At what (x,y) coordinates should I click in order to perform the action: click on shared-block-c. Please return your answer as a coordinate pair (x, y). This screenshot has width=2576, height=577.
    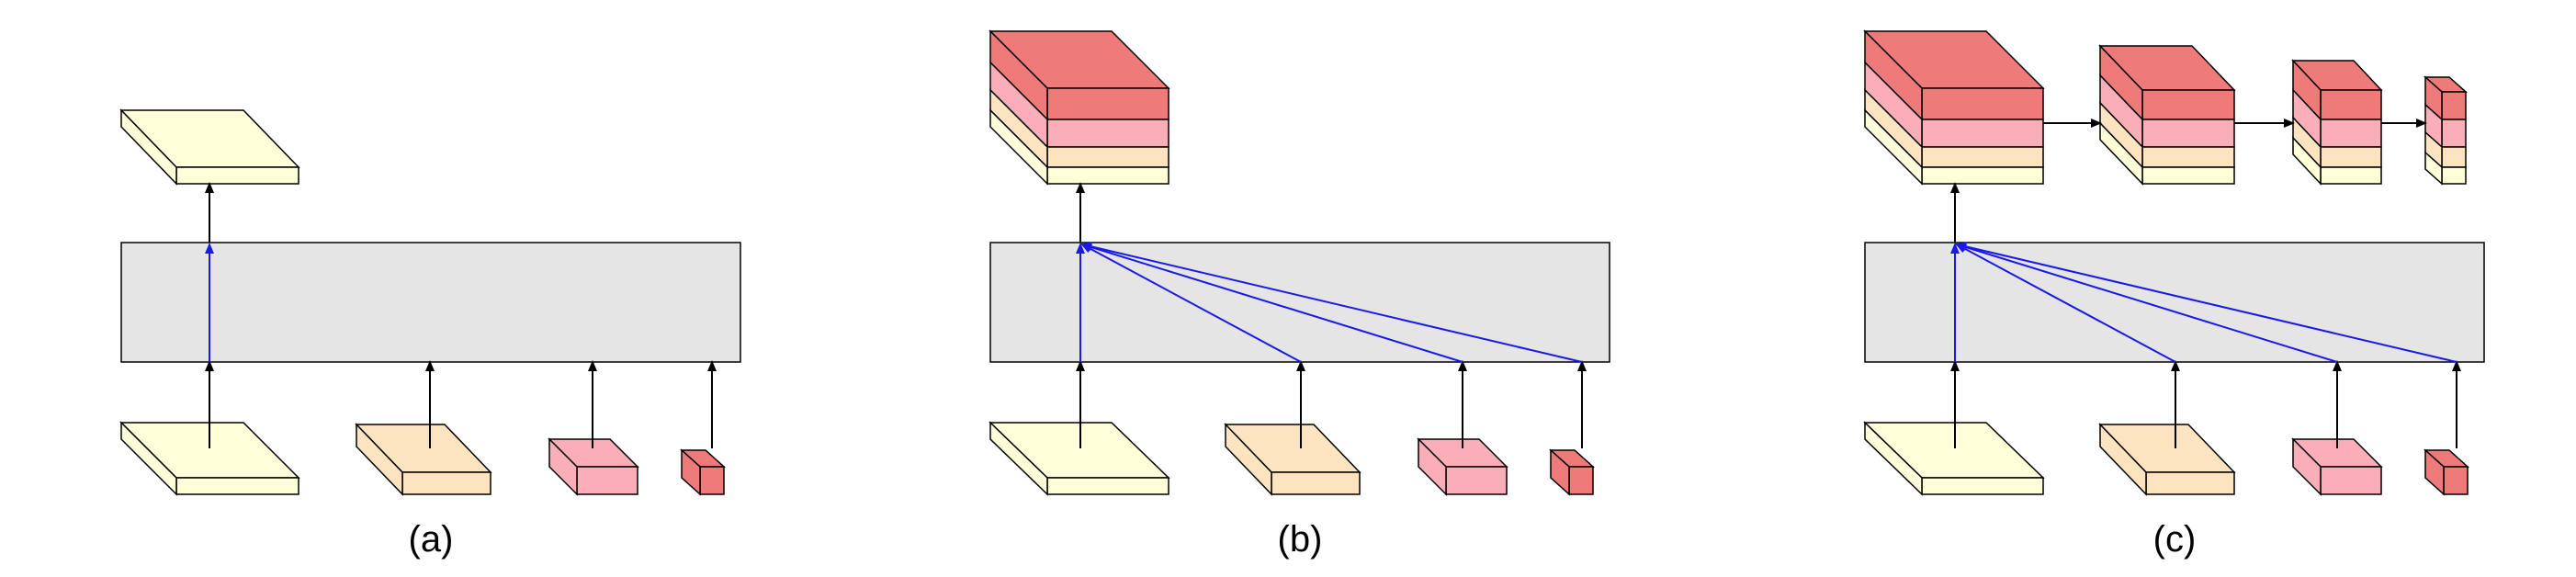
    Looking at the image, I should click on (2174, 302).